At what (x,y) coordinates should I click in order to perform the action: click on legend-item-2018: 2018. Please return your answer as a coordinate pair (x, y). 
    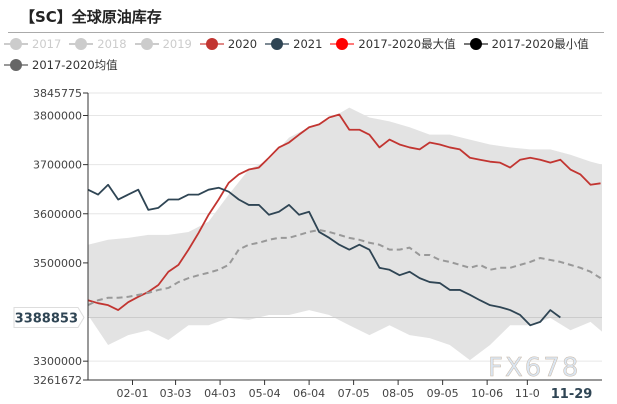
    Looking at the image, I should click on (98, 44).